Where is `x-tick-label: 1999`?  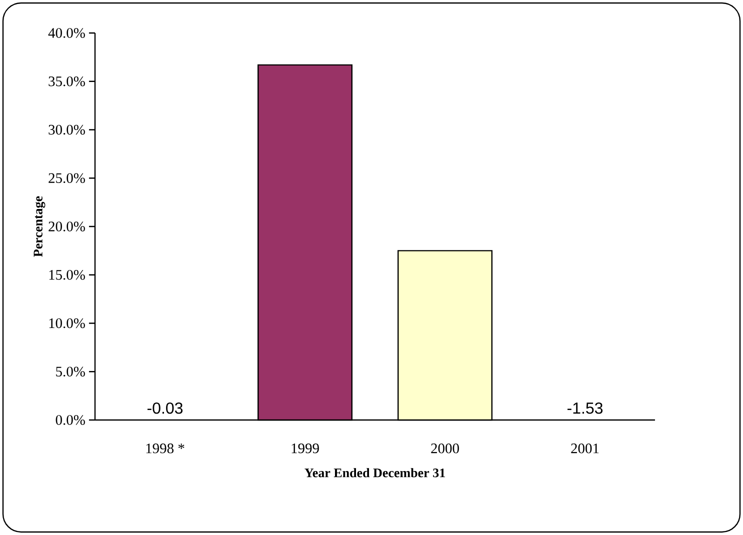
x-tick-label: 1999 is located at coordinates (305, 449).